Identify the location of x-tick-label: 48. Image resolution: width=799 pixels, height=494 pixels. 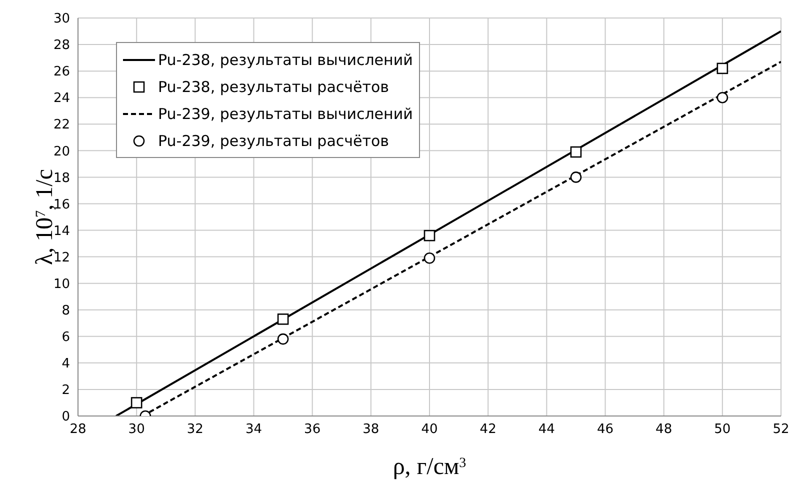
(664, 430).